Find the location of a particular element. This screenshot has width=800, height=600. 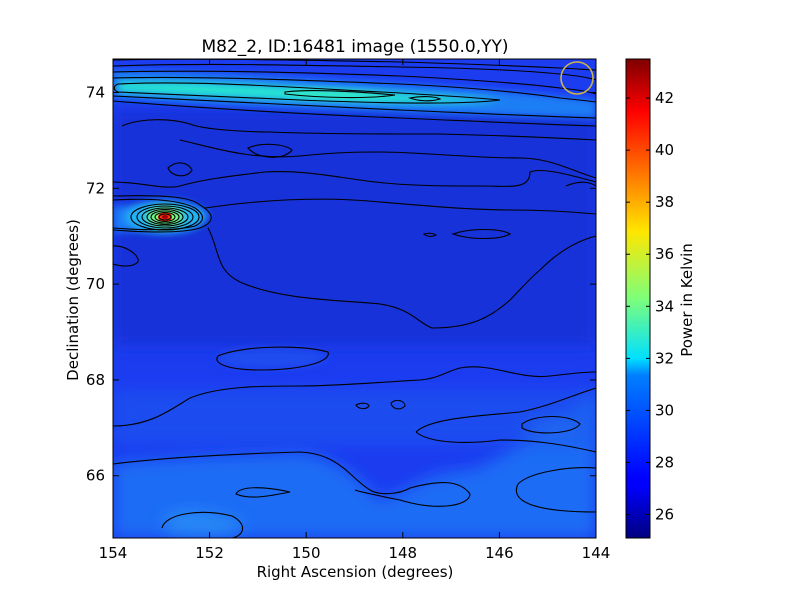

colorbar-tick-label: 30 is located at coordinates (664, 410).